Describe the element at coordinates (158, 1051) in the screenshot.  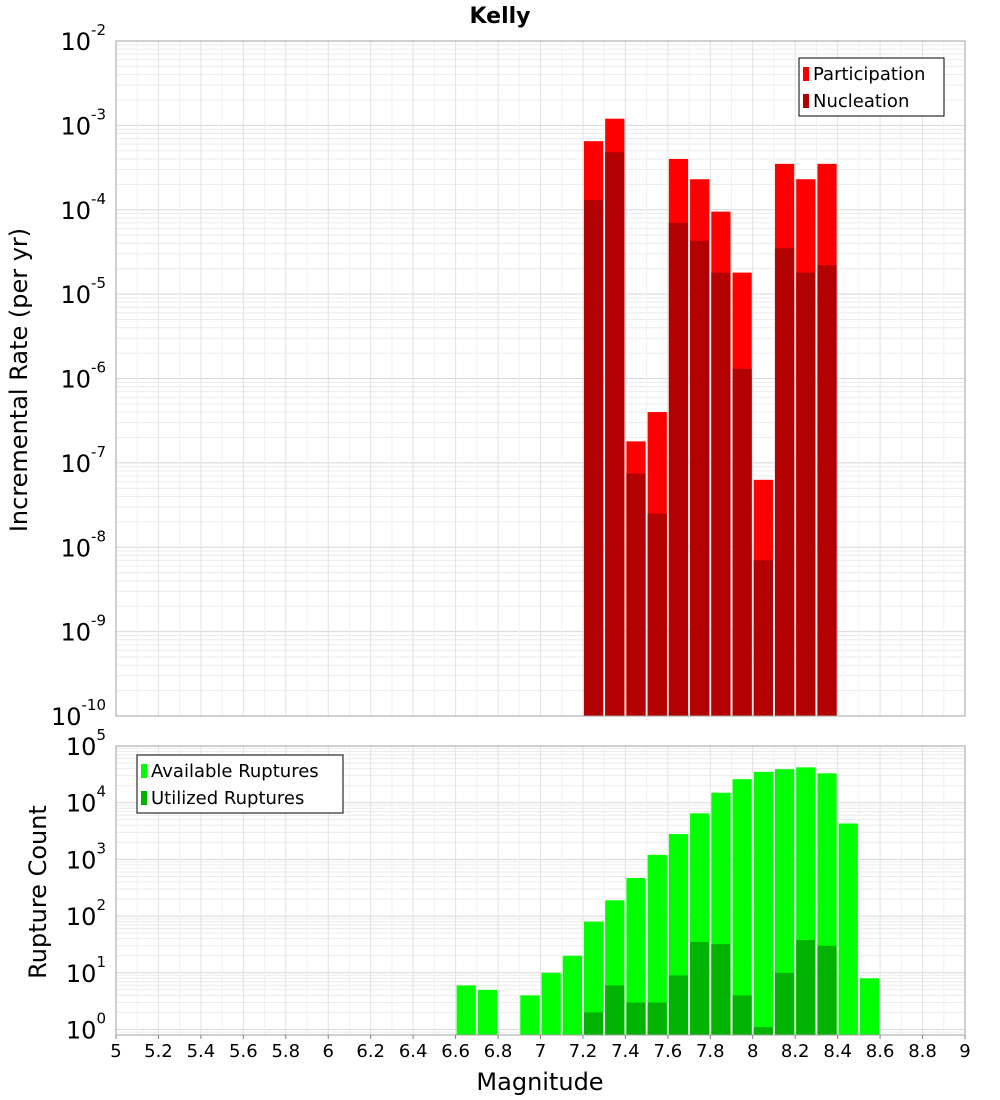
I see `x-tick-label: 5.2` at that location.